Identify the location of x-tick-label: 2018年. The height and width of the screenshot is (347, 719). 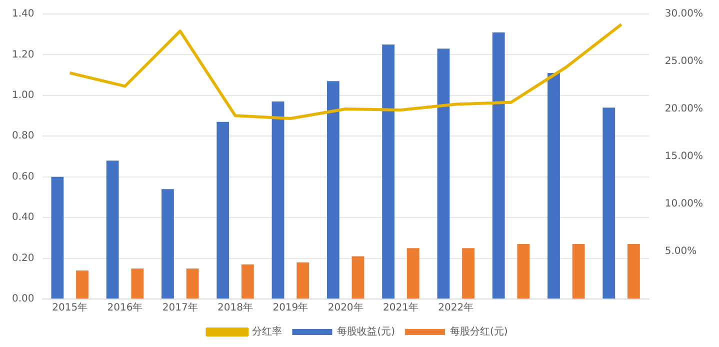
(236, 308).